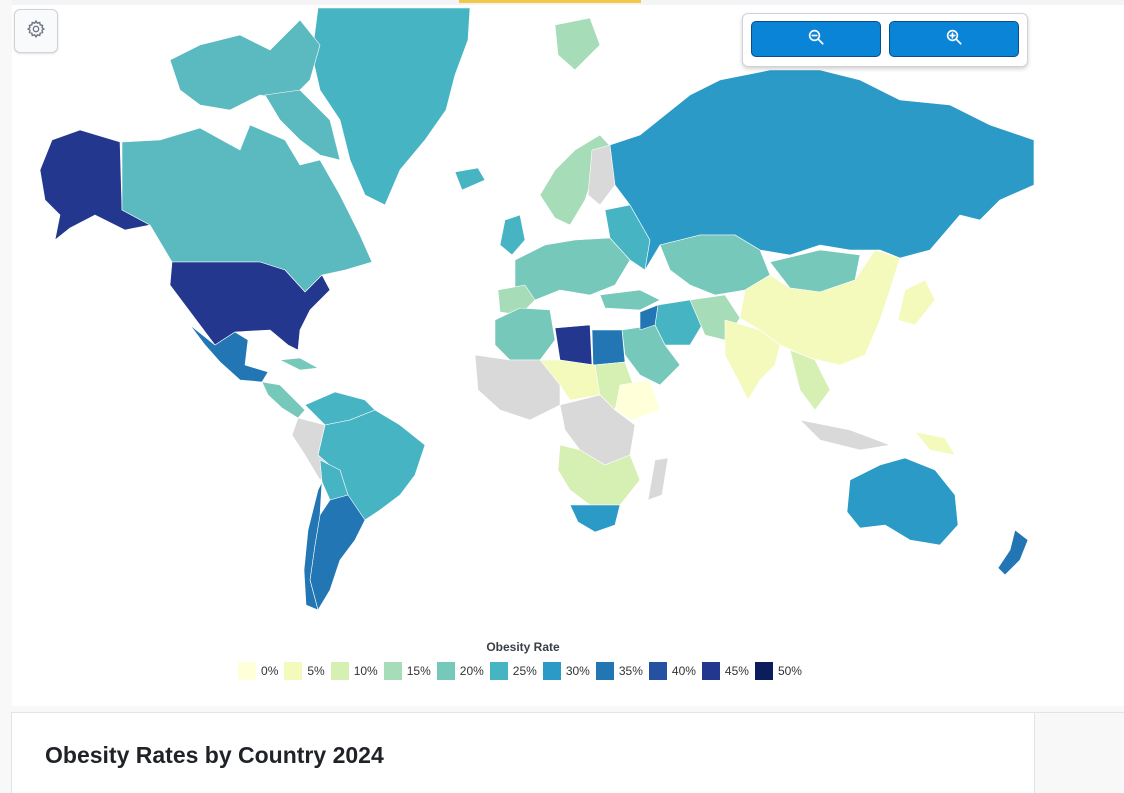 This screenshot has width=1124, height=793. What do you see at coordinates (683, 671) in the screenshot?
I see `legend-label: 40%` at bounding box center [683, 671].